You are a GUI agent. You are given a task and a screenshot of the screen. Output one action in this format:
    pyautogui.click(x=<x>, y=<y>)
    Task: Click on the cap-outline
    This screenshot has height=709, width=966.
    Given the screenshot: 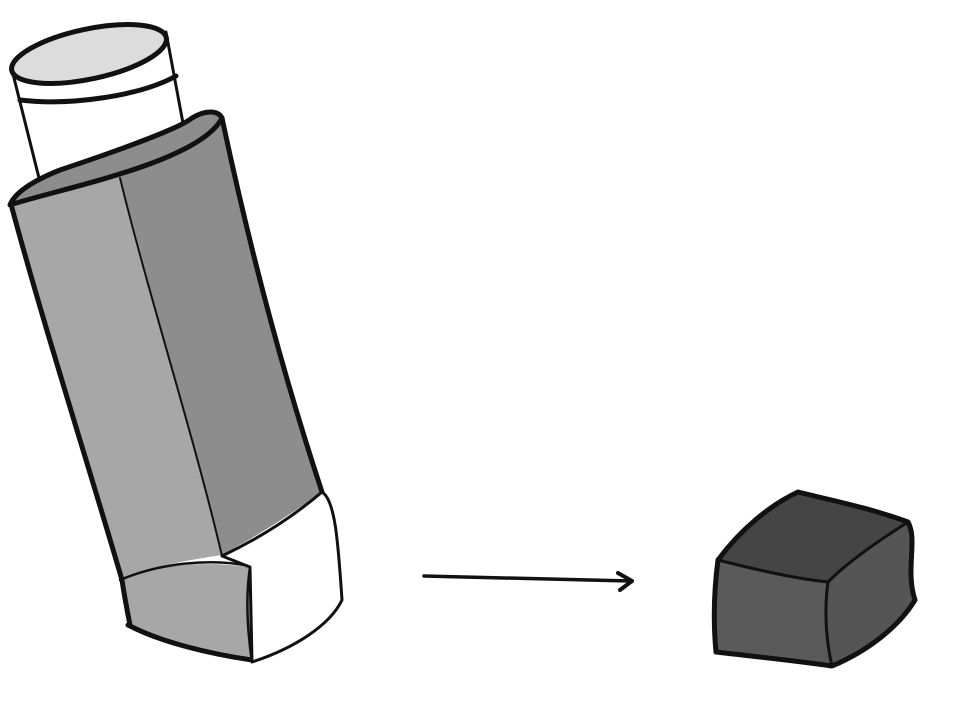 What is the action you would take?
    pyautogui.click(x=814, y=579)
    